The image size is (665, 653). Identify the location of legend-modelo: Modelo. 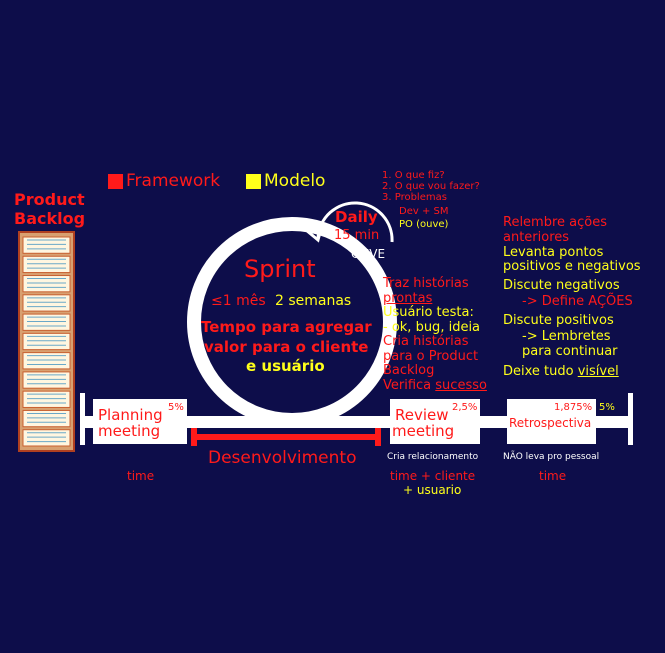
(295, 181).